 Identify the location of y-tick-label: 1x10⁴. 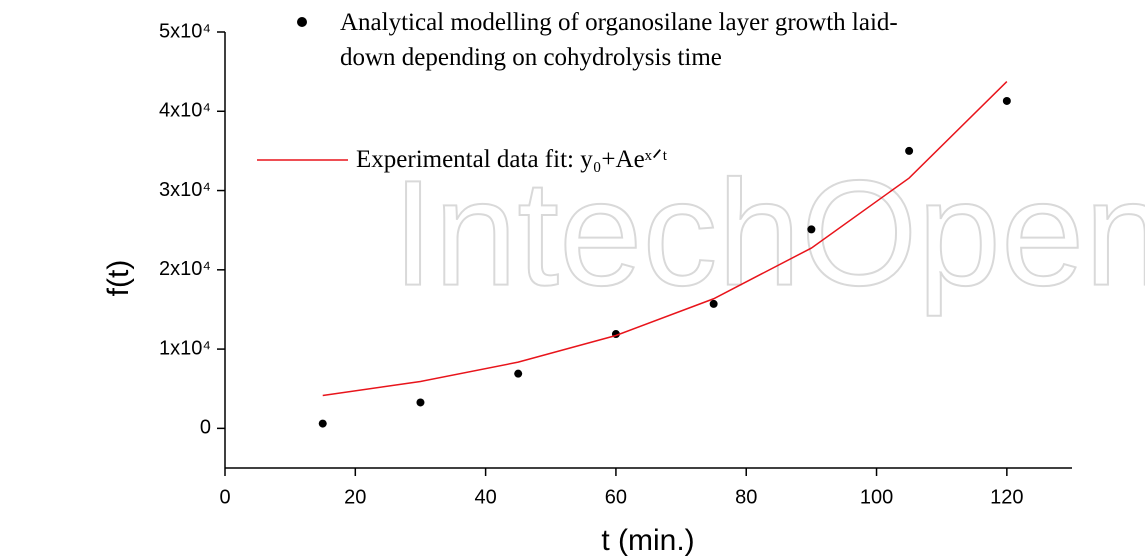
(185, 348).